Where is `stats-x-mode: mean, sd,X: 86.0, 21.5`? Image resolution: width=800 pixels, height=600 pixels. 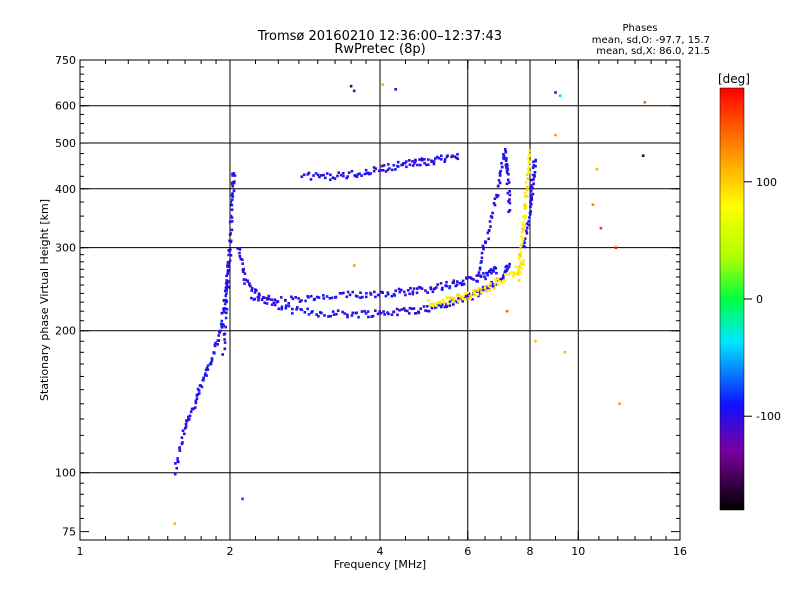
stats-x-mode: mean, sd,X: 86.0, 21.5 is located at coordinates (653, 51).